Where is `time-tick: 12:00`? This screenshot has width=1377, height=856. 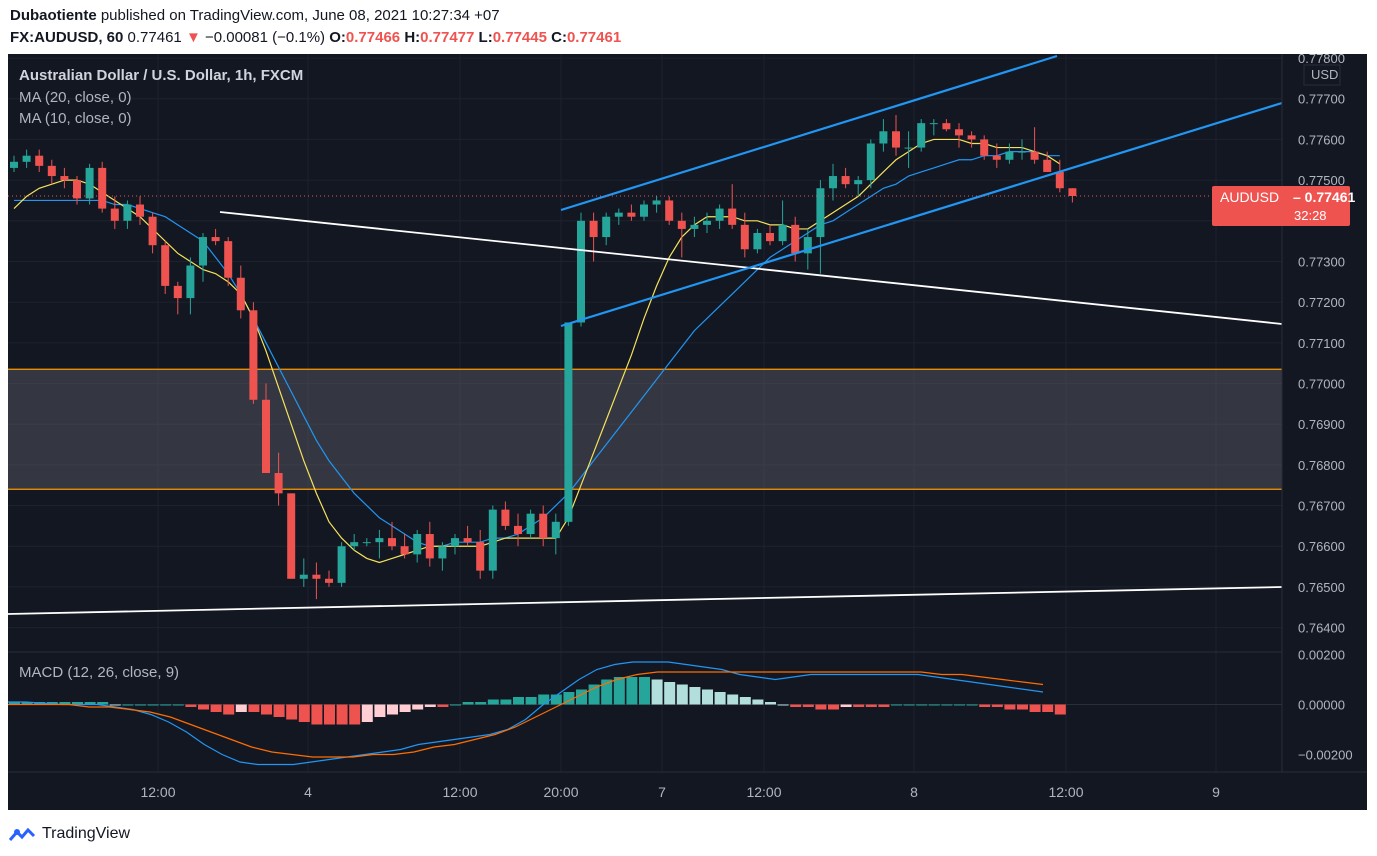
time-tick: 12:00 is located at coordinates (459, 792).